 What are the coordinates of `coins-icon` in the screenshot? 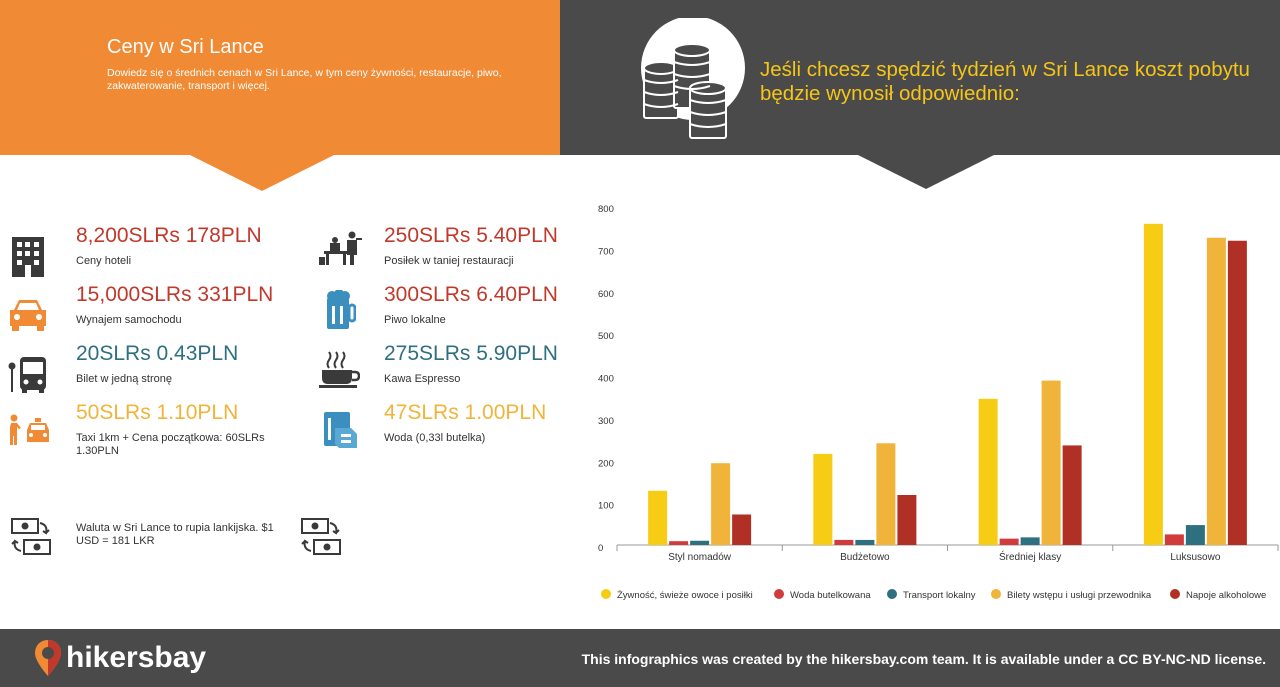 It's located at (693, 78).